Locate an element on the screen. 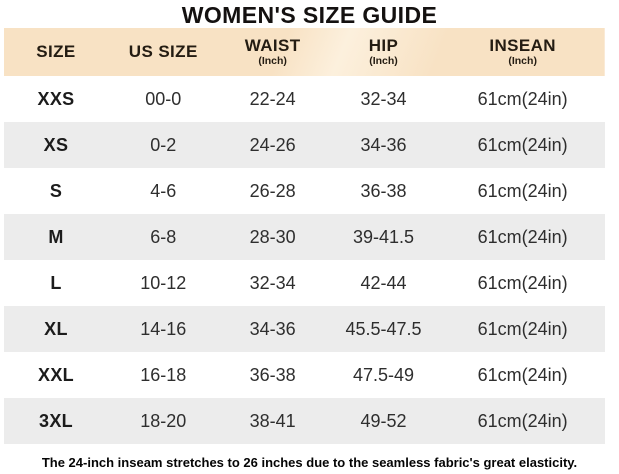  column-label: SIZE is located at coordinates (56, 52).